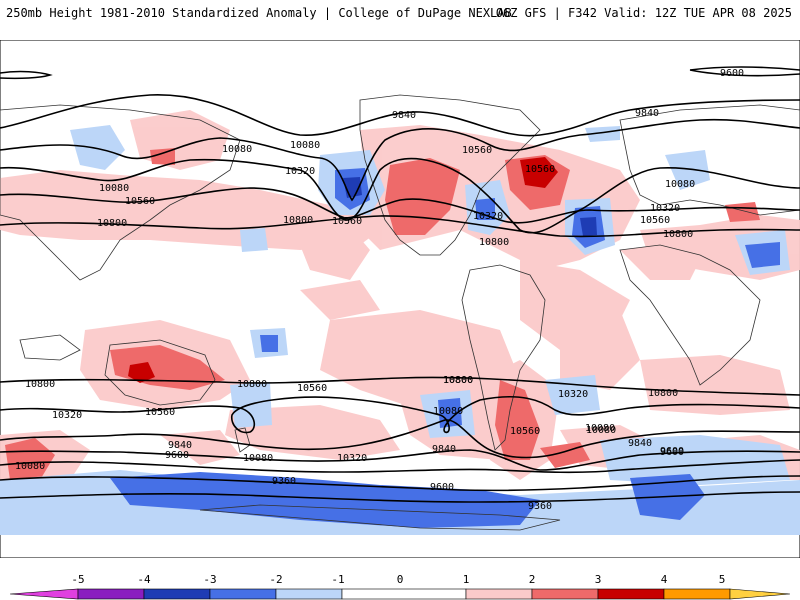 The height and width of the screenshot is (600, 800). I want to click on colorbar-segment-neg3, so click(177, 594).